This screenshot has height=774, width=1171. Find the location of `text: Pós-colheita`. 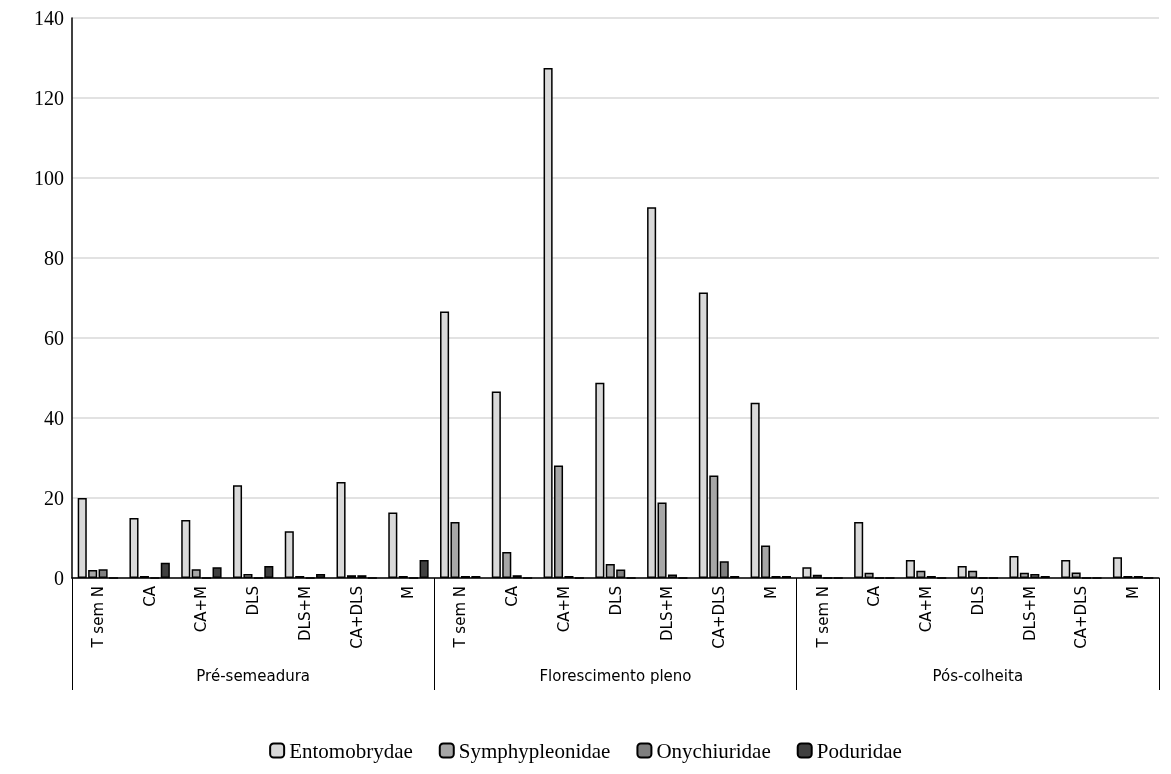

text: Pós-colheita is located at coordinates (978, 675).